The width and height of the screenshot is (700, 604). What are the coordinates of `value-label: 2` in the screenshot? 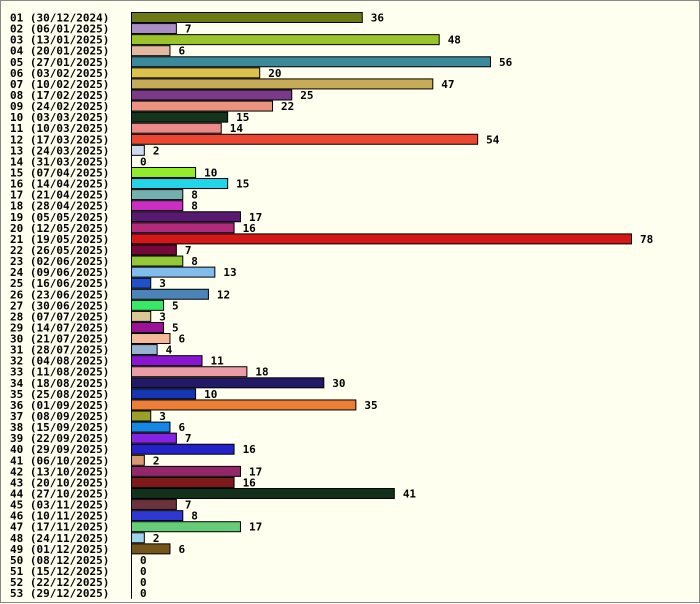 It's located at (156, 150).